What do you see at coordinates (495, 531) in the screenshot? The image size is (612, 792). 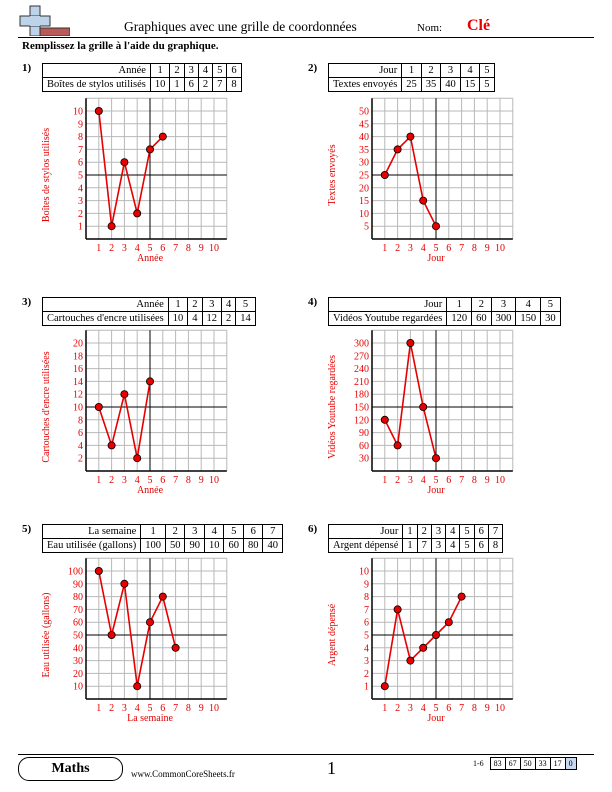 I see `table-cell: 7` at bounding box center [495, 531].